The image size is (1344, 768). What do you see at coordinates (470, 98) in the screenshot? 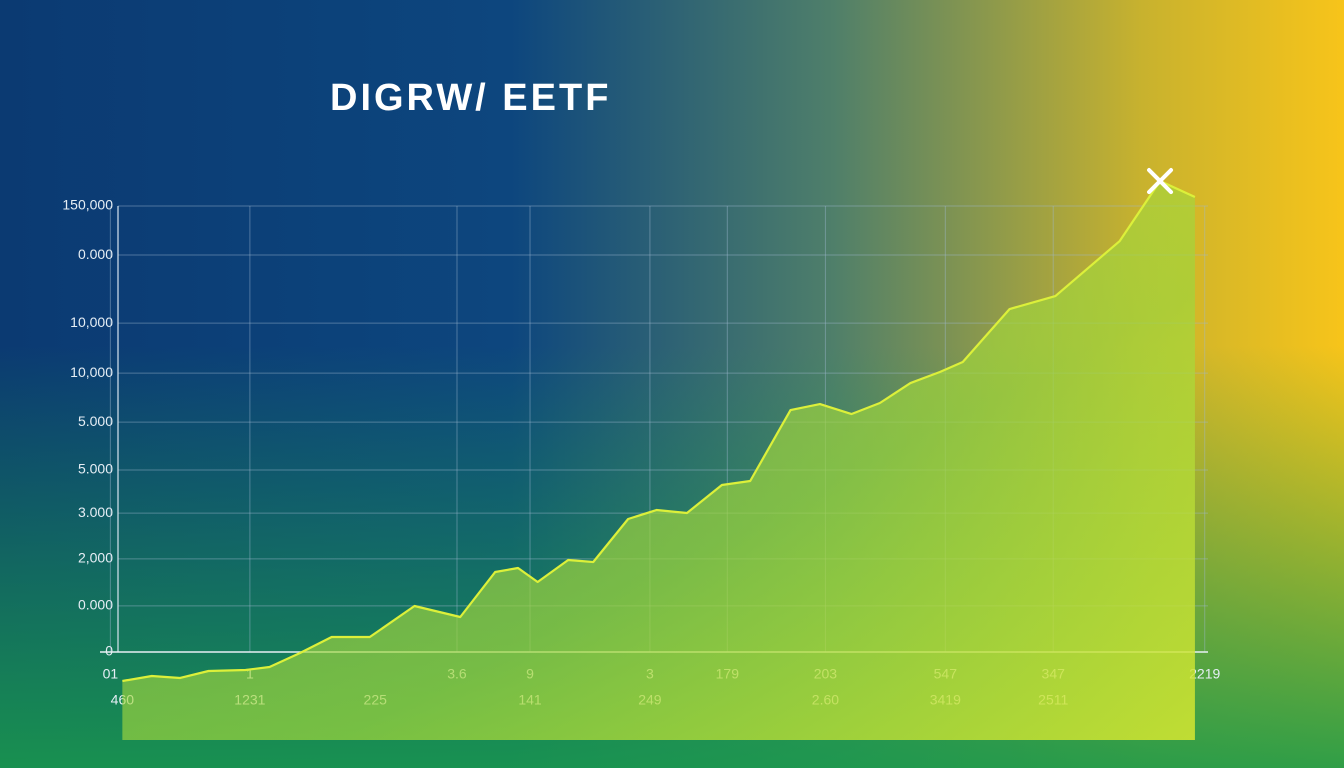
I see `chart-title: DIGRW/ EETF` at bounding box center [470, 98].